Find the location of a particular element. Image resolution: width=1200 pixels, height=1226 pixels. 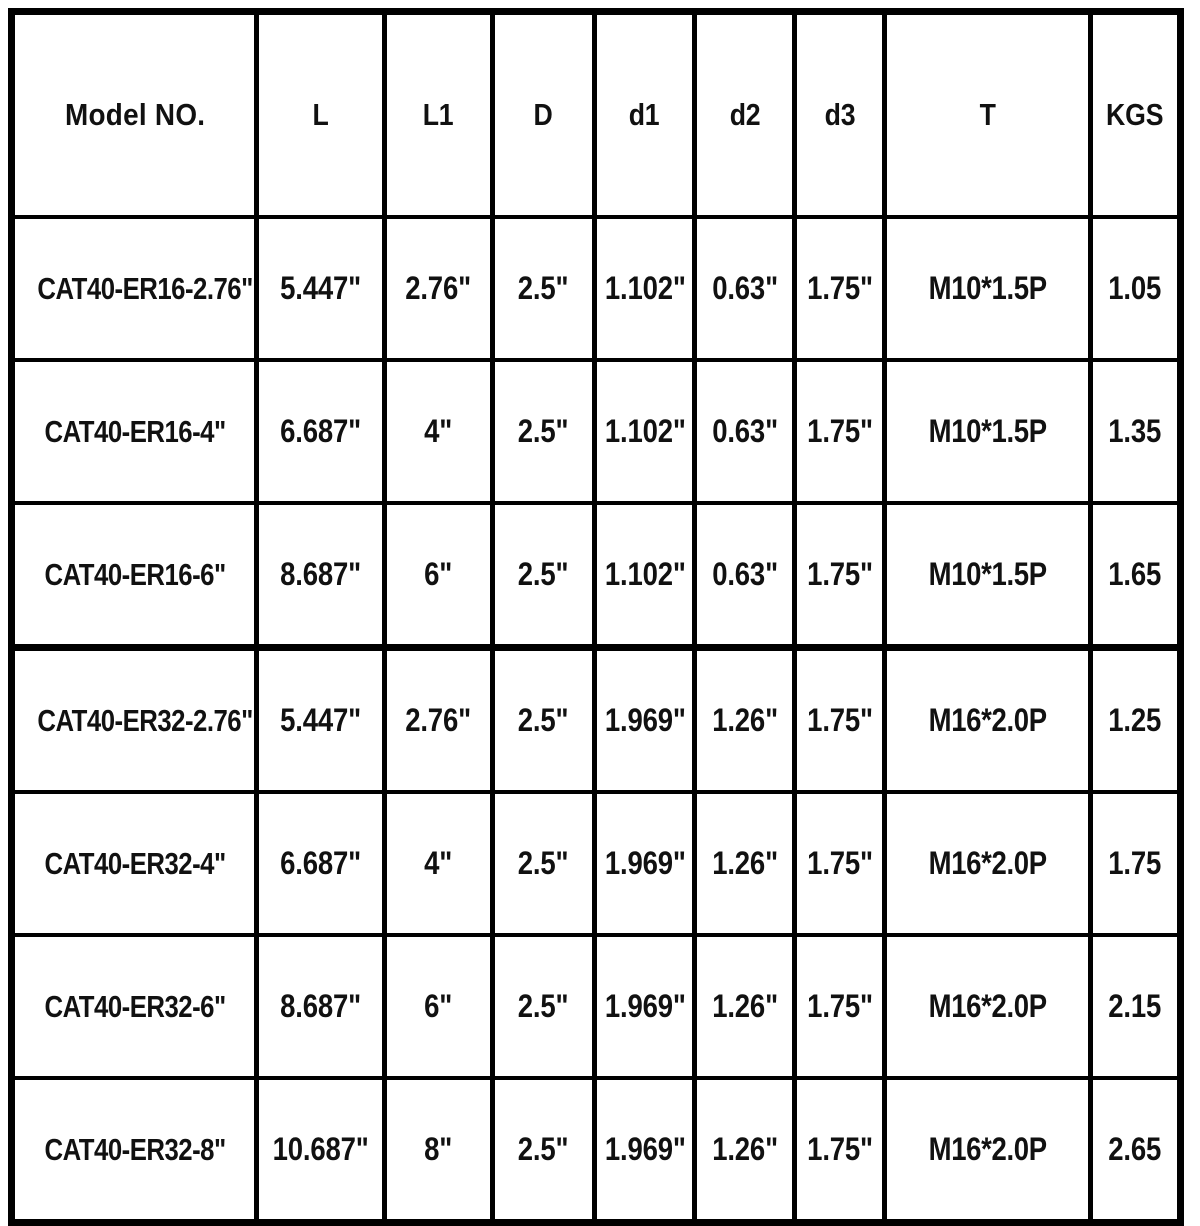

cell-model: CAT40-ER32-2.76" is located at coordinates (142, 719).